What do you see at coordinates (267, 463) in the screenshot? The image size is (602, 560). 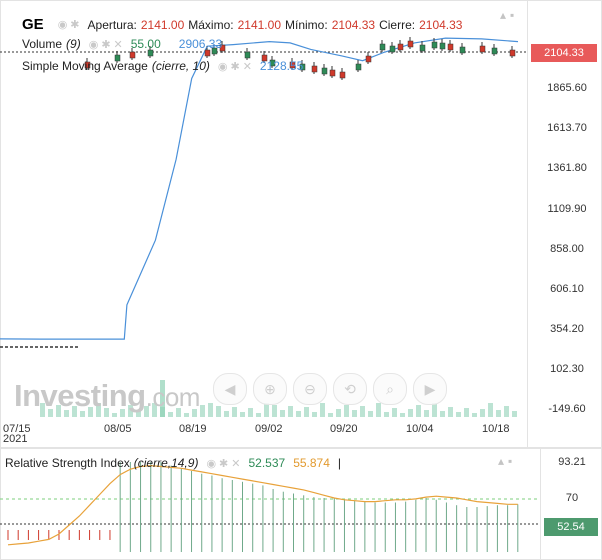 I see `rsi-value-1: 52.537` at bounding box center [267, 463].